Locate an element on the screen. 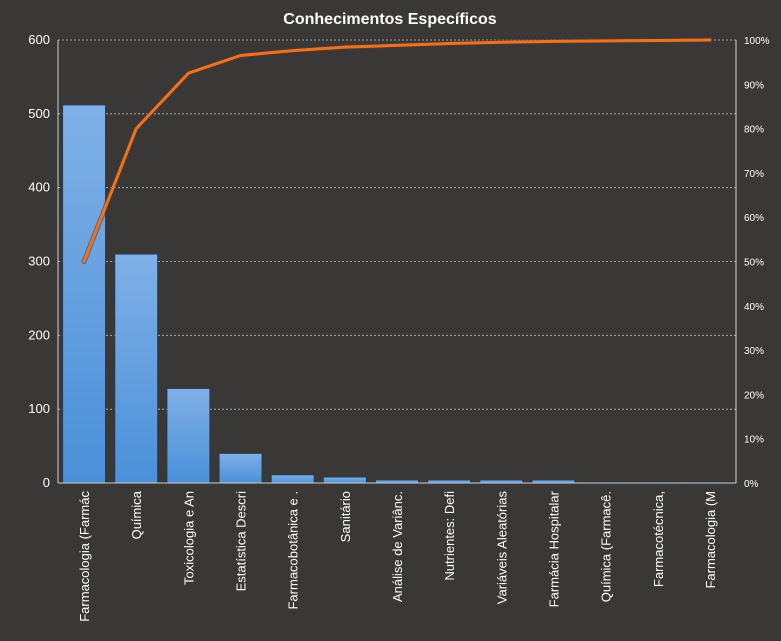 Image resolution: width=781 pixels, height=641 pixels. x-tick-label: Estatística Descri is located at coordinates (241, 541).